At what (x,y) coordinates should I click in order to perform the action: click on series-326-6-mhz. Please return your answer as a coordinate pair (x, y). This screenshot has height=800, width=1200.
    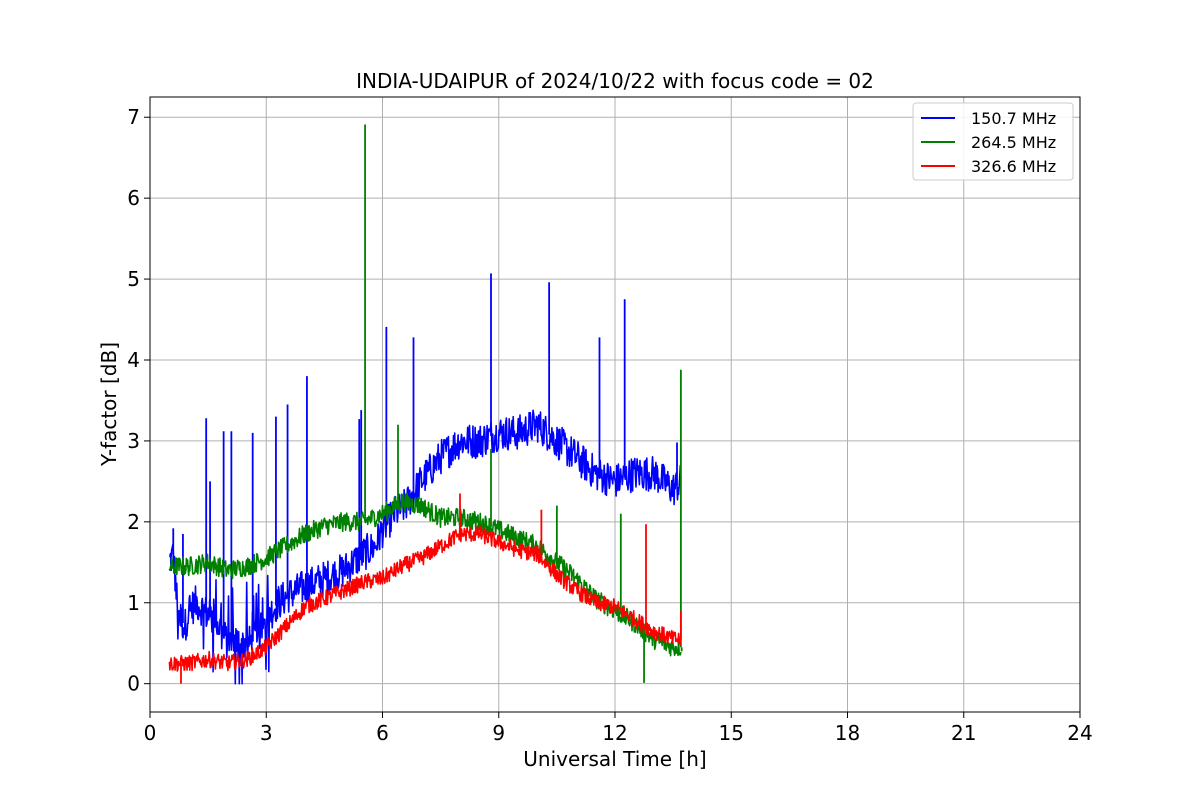
    Looking at the image, I should click on (425, 588).